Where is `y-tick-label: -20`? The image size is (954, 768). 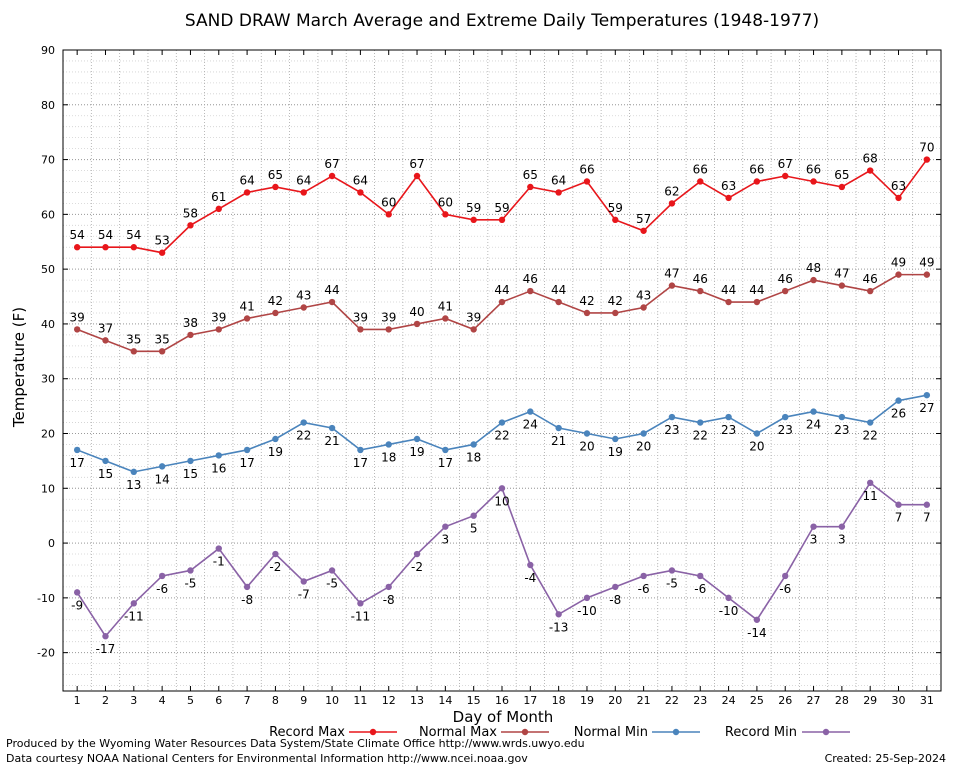 y-tick-label: -20 is located at coordinates (46, 653).